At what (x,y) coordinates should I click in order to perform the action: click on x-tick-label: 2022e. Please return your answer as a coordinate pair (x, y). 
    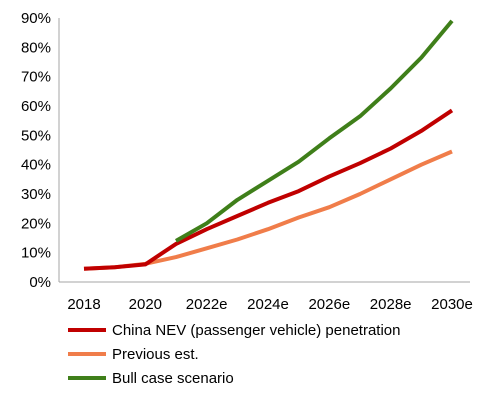
    Looking at the image, I should click on (207, 304).